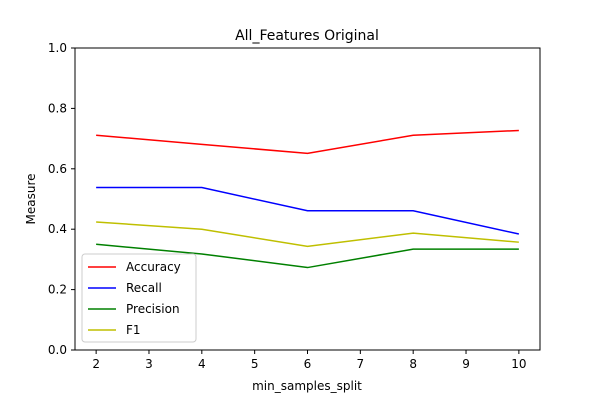 Image resolution: width=600 pixels, height=400 pixels. I want to click on y-tick-label: 0.4, so click(57, 229).